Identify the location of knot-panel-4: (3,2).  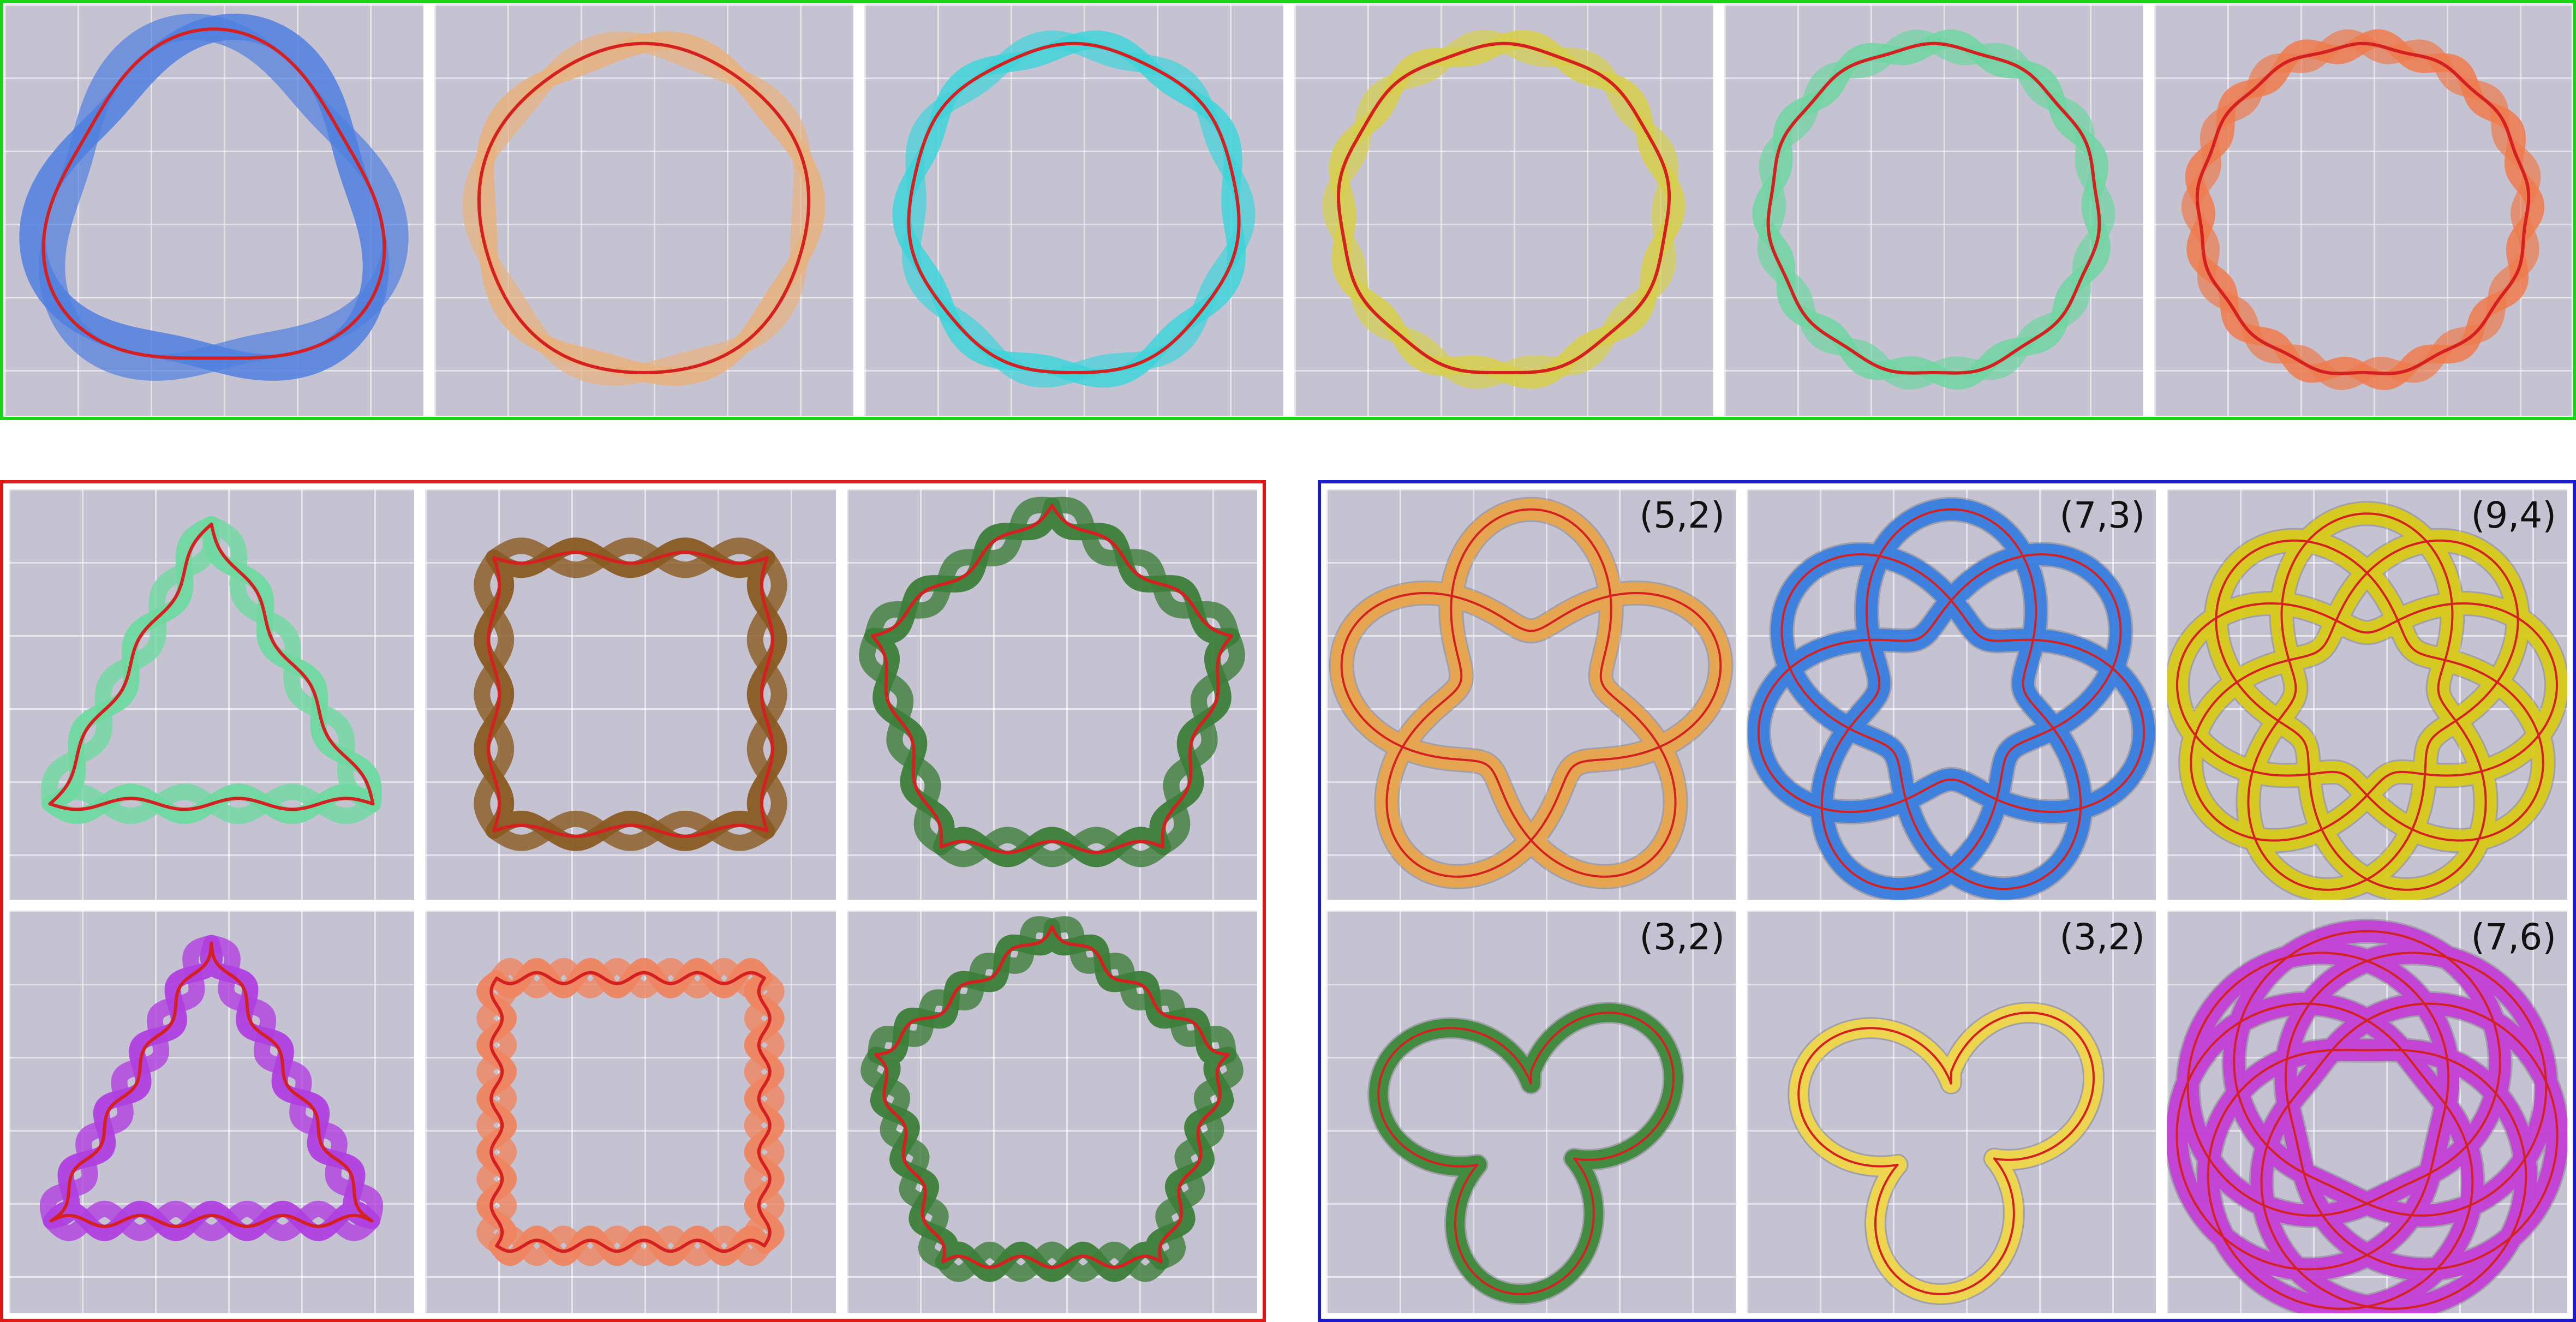
(1531, 1112).